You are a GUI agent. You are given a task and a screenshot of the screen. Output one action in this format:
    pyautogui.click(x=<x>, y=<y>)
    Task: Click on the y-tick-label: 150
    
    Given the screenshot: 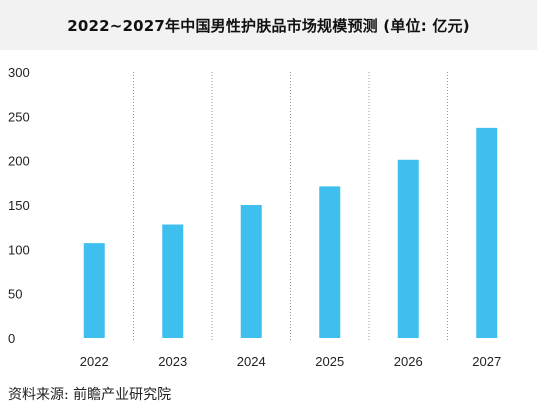 What is the action you would take?
    pyautogui.click(x=19, y=205)
    